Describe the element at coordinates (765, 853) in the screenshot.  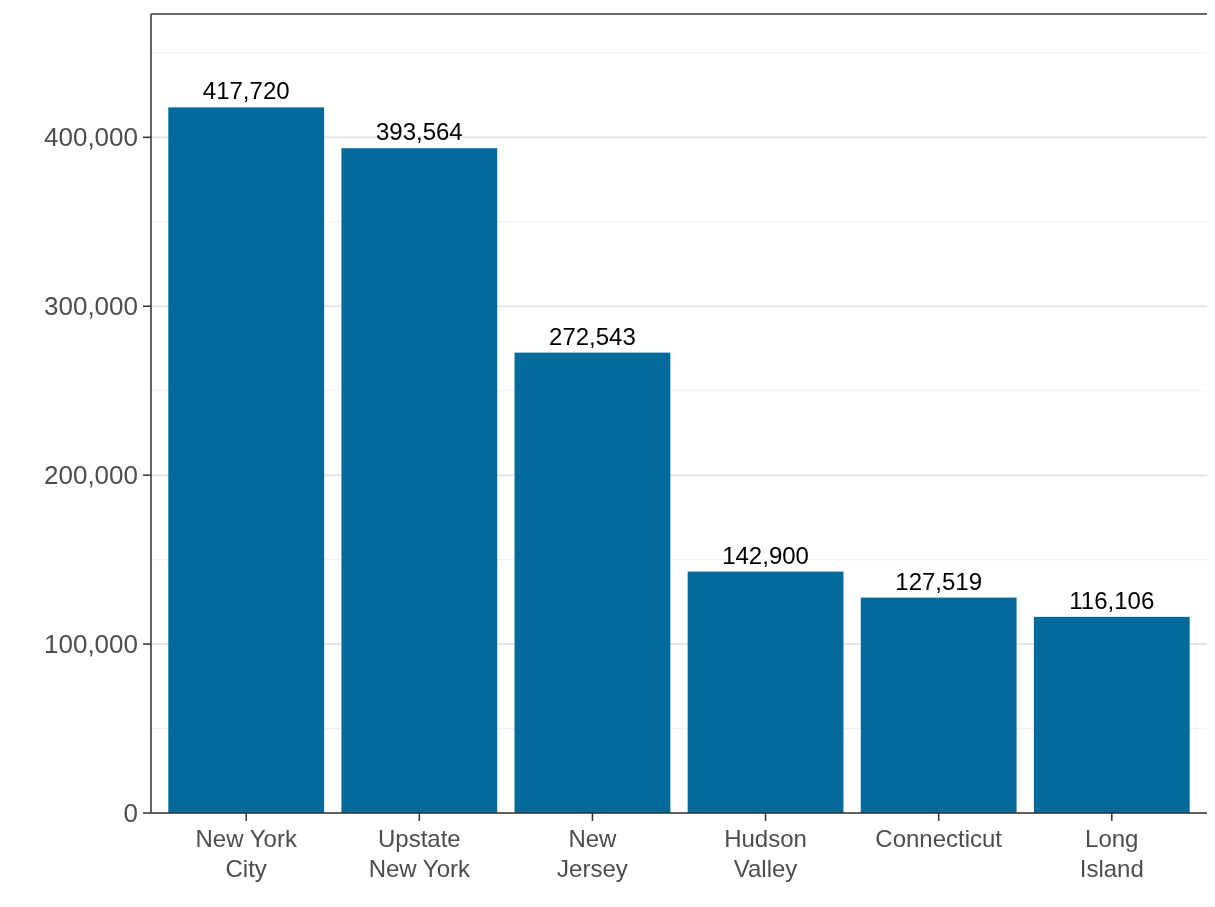
I see `x-tick-label: Hudson Valley` at that location.